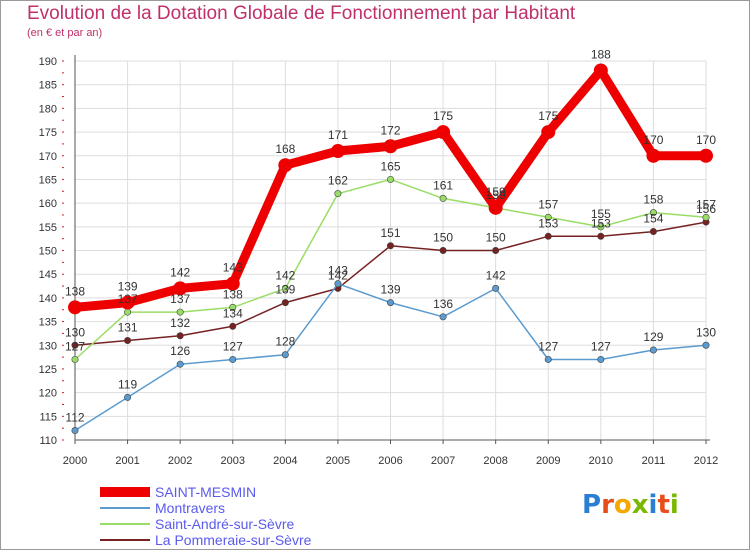 The height and width of the screenshot is (550, 750). What do you see at coordinates (338, 461) in the screenshot?
I see `x-tick-label: 2005` at bounding box center [338, 461].